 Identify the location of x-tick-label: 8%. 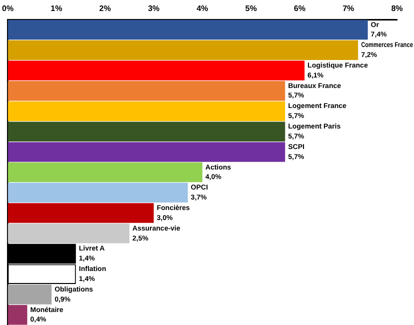
(397, 9).